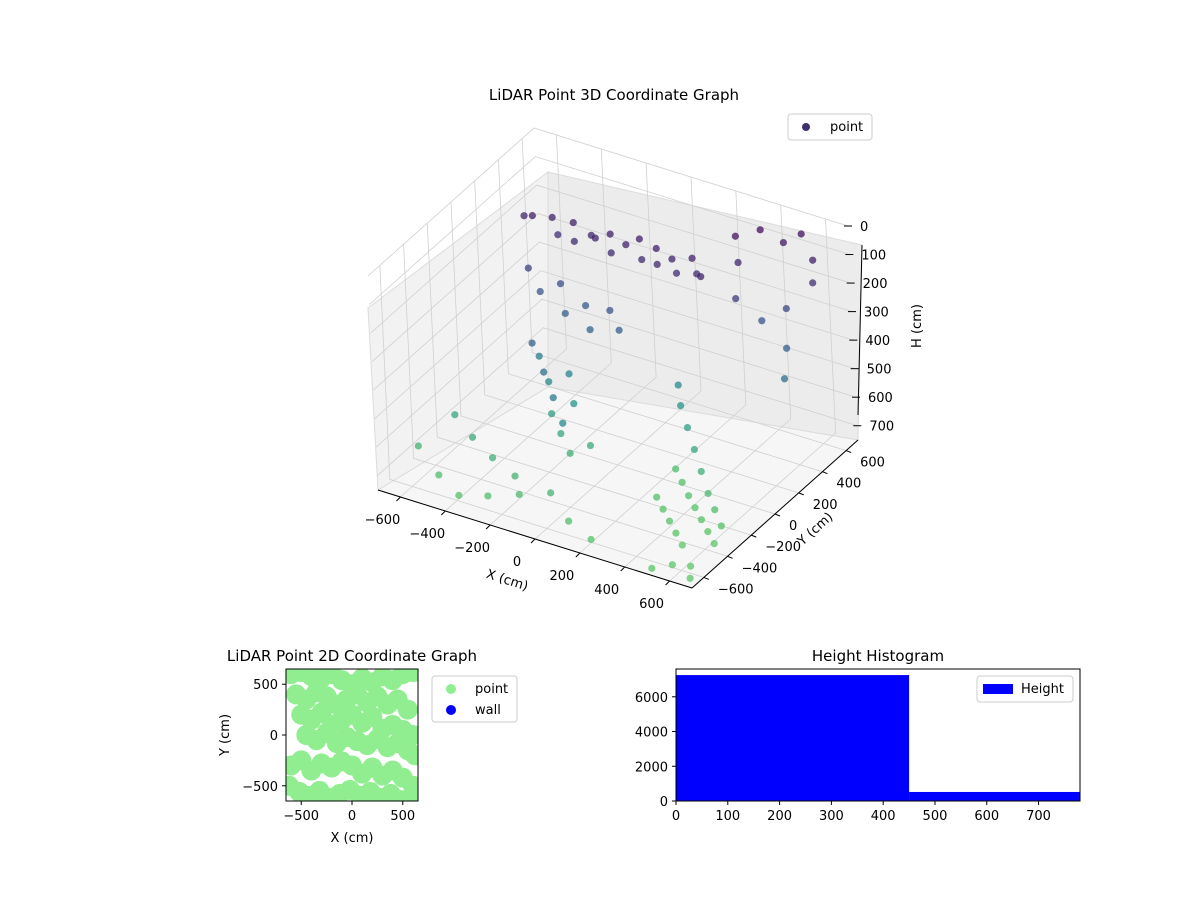 The width and height of the screenshot is (1200, 900). Describe the element at coordinates (328, 751) in the screenshot. I see `ticks-2d: −500 0 500 −500 0 500` at that location.